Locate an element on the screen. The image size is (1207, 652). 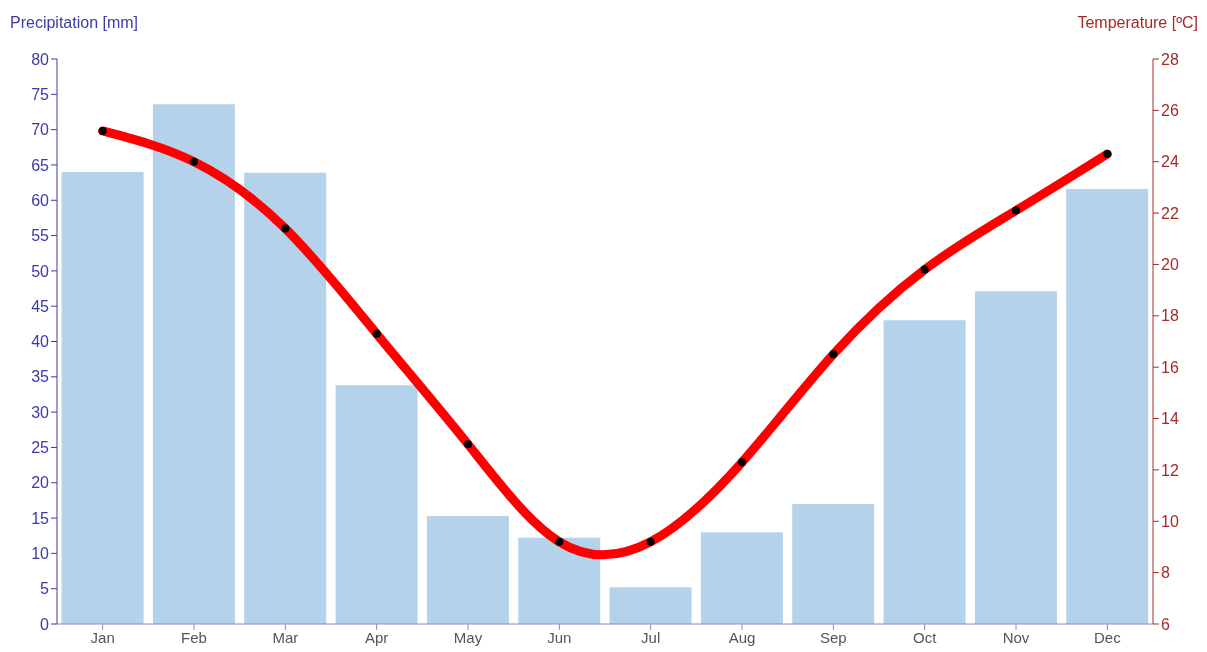
y2-tick-label: 12 is located at coordinates (1170, 470).